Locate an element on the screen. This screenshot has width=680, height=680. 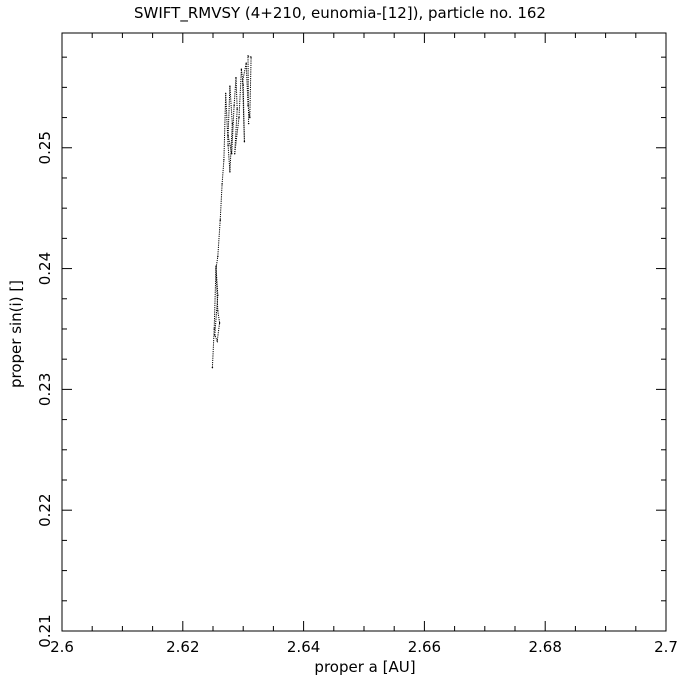
y-axis-label: proper sin(i) [] is located at coordinates (16, 334).